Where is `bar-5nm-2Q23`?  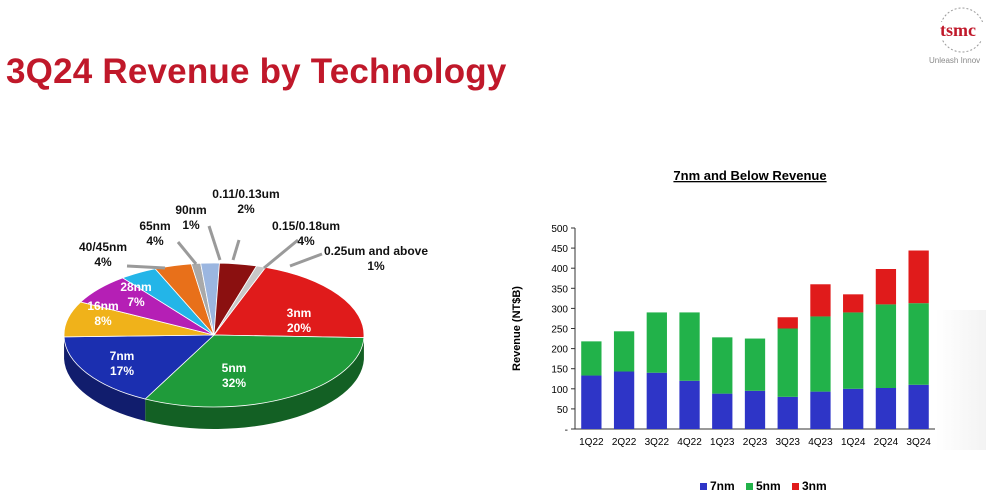
bar-5nm-2Q23 is located at coordinates (755, 364).